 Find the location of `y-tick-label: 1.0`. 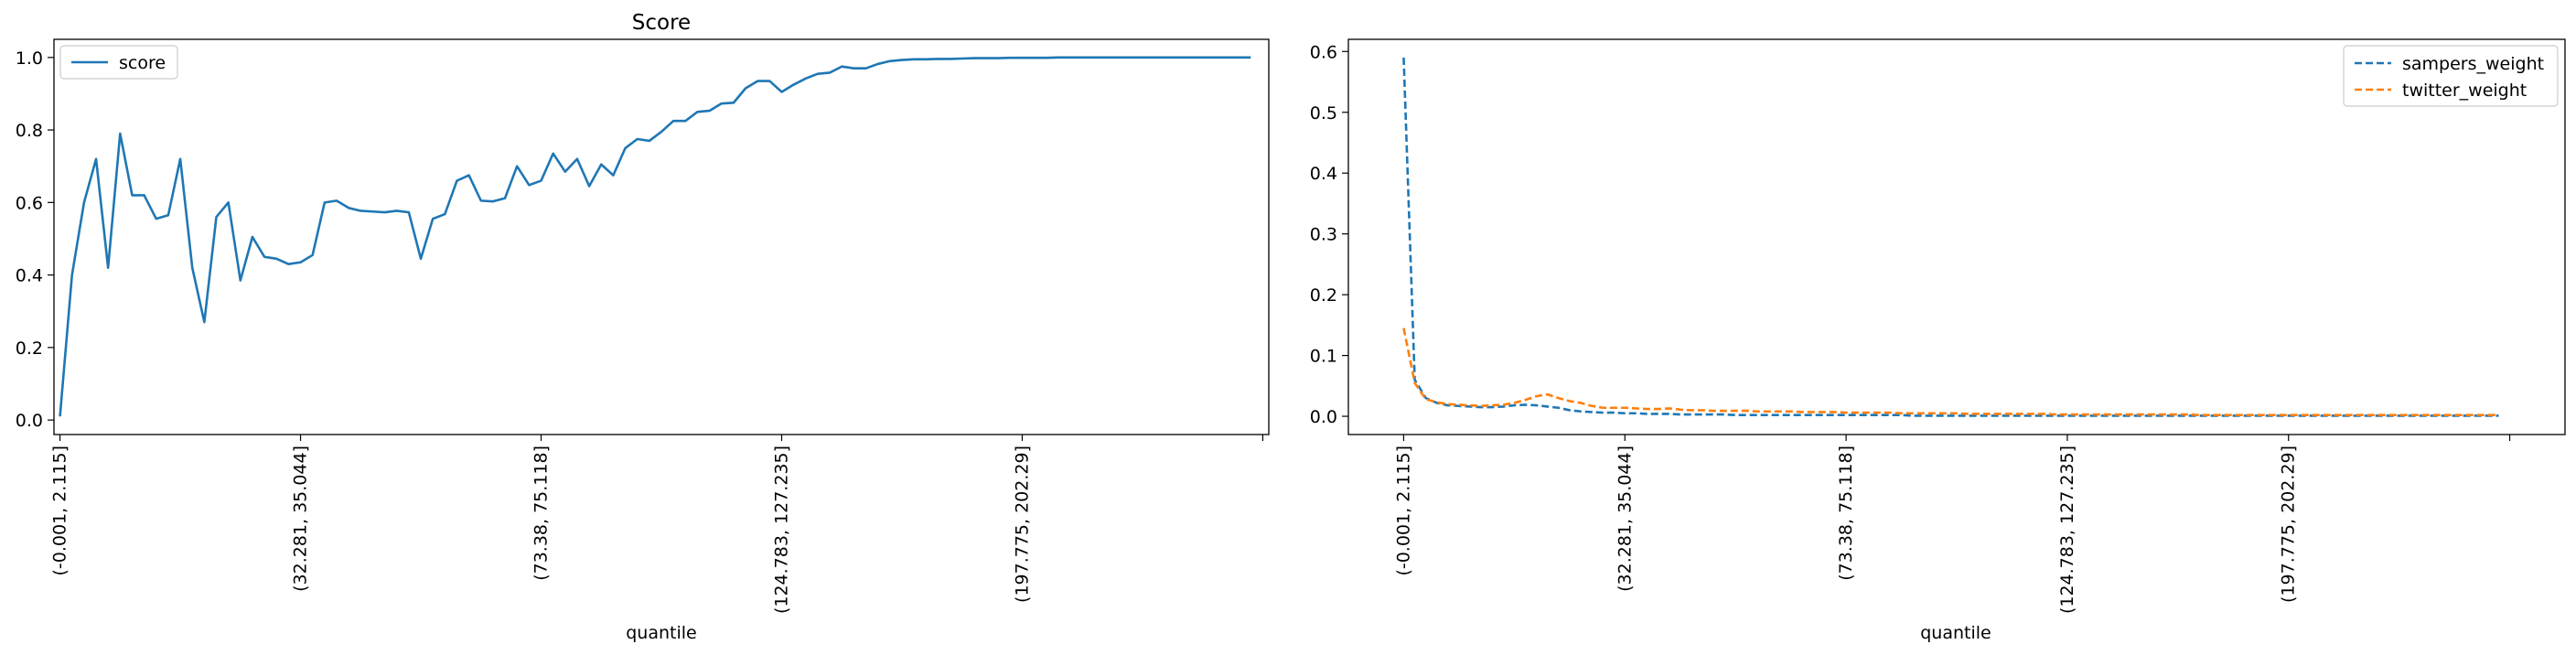

y-tick-label: 1.0 is located at coordinates (30, 58).